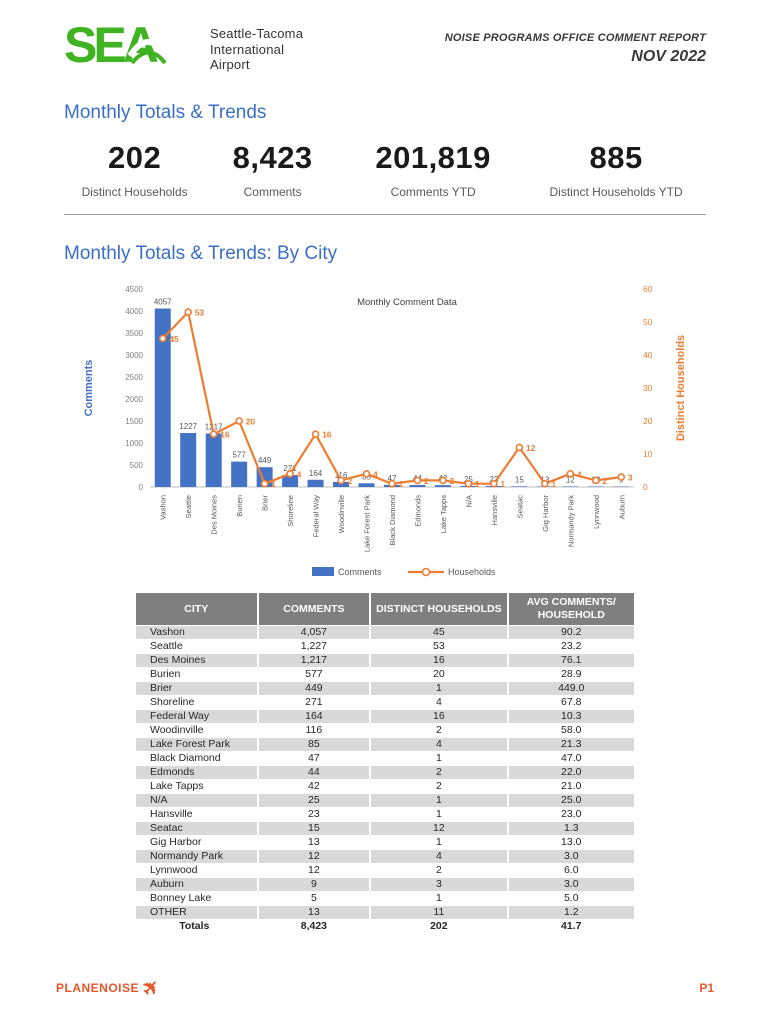 The width and height of the screenshot is (770, 1024). I want to click on right-axis-tick: 60, so click(648, 289).